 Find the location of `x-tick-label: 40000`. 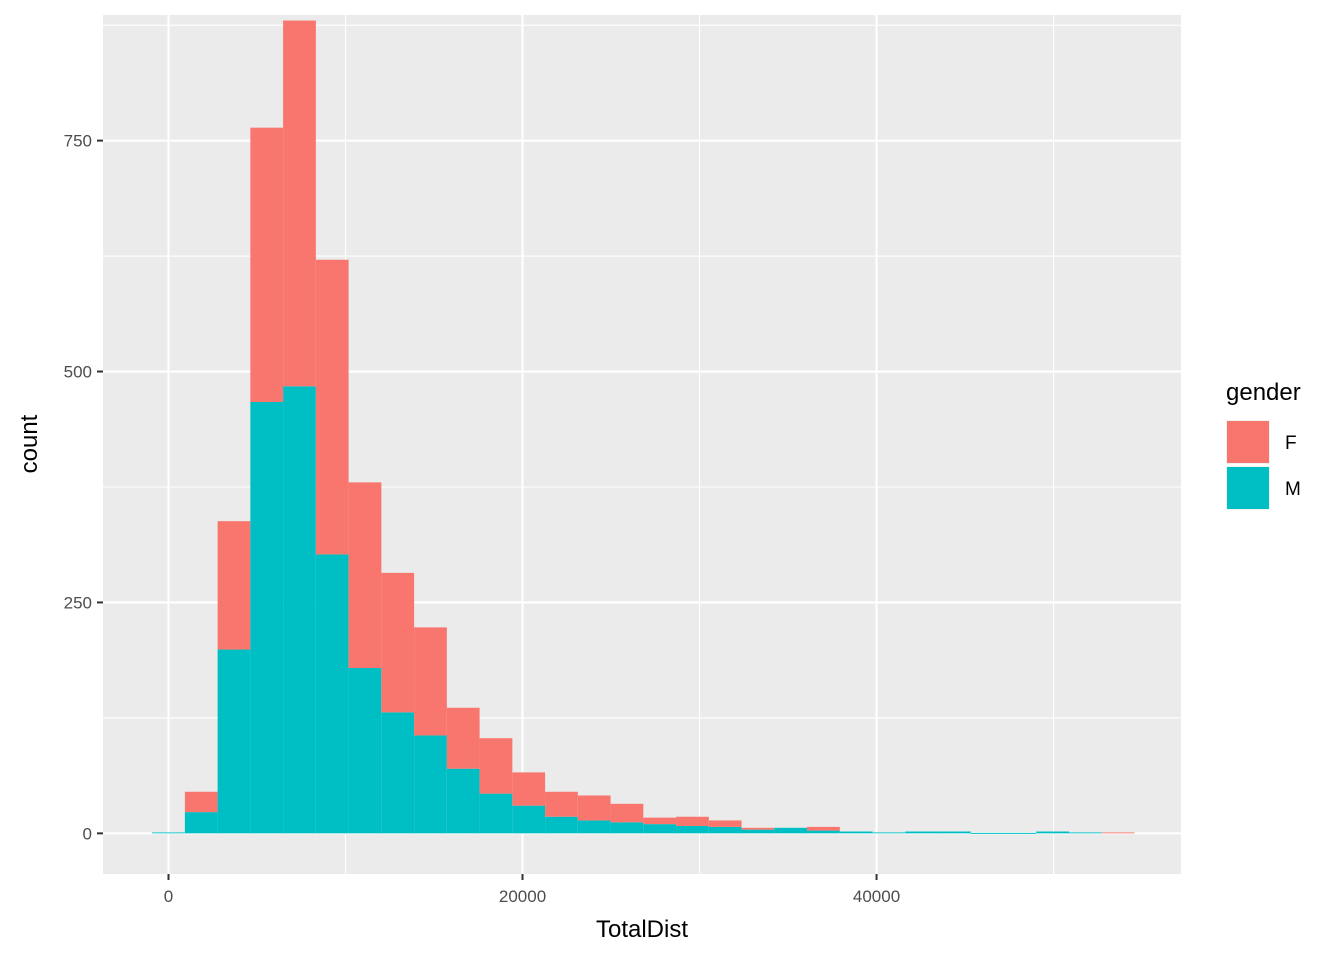

x-tick-label: 40000 is located at coordinates (876, 896).